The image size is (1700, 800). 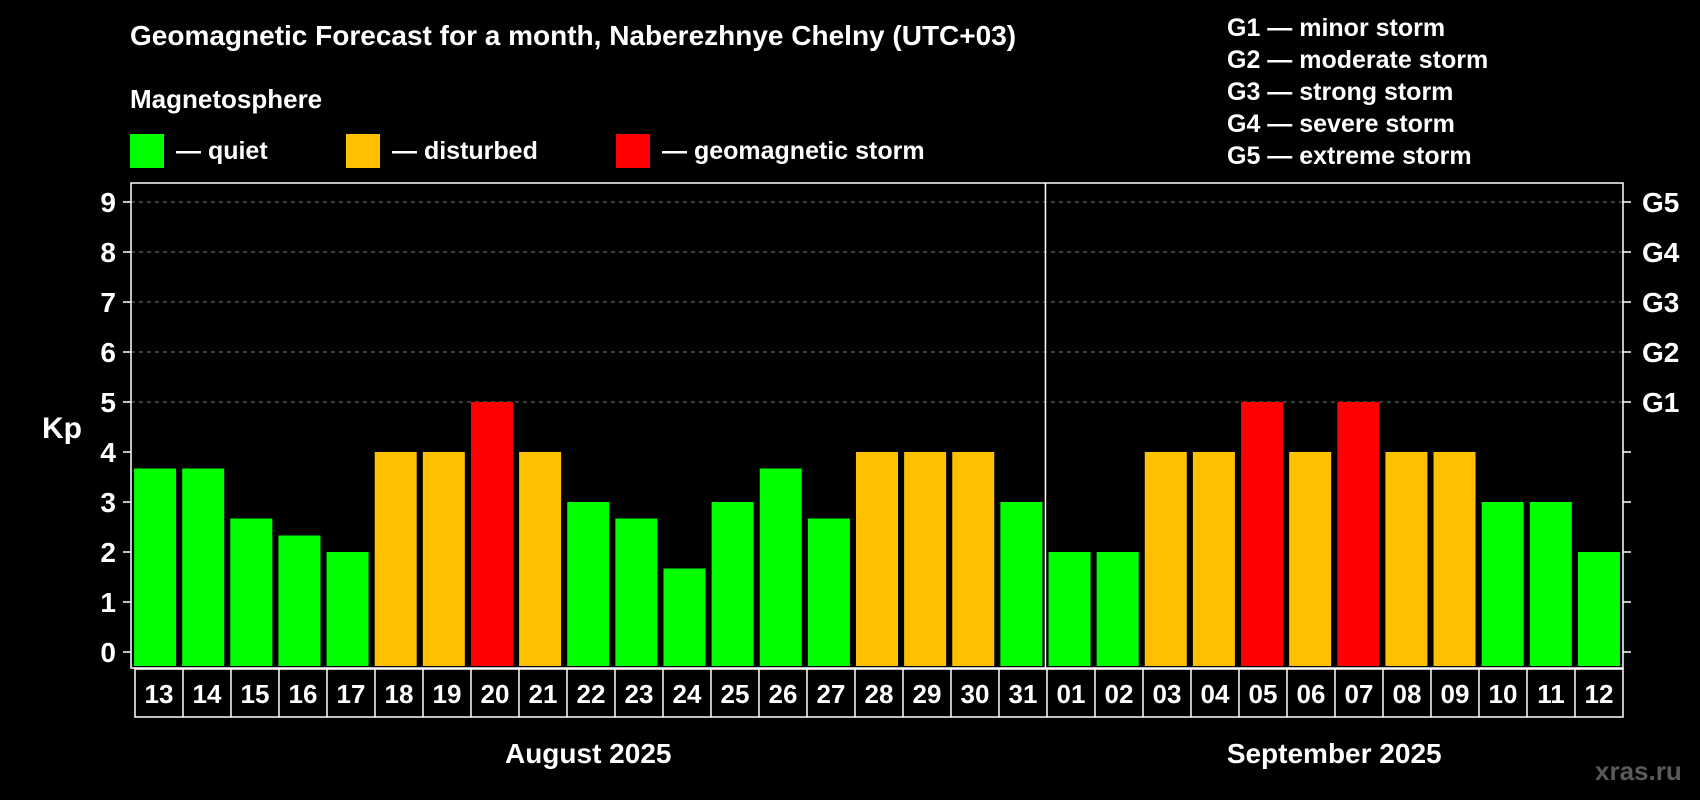 I want to click on y-tick-label: 9, so click(x=108, y=202).